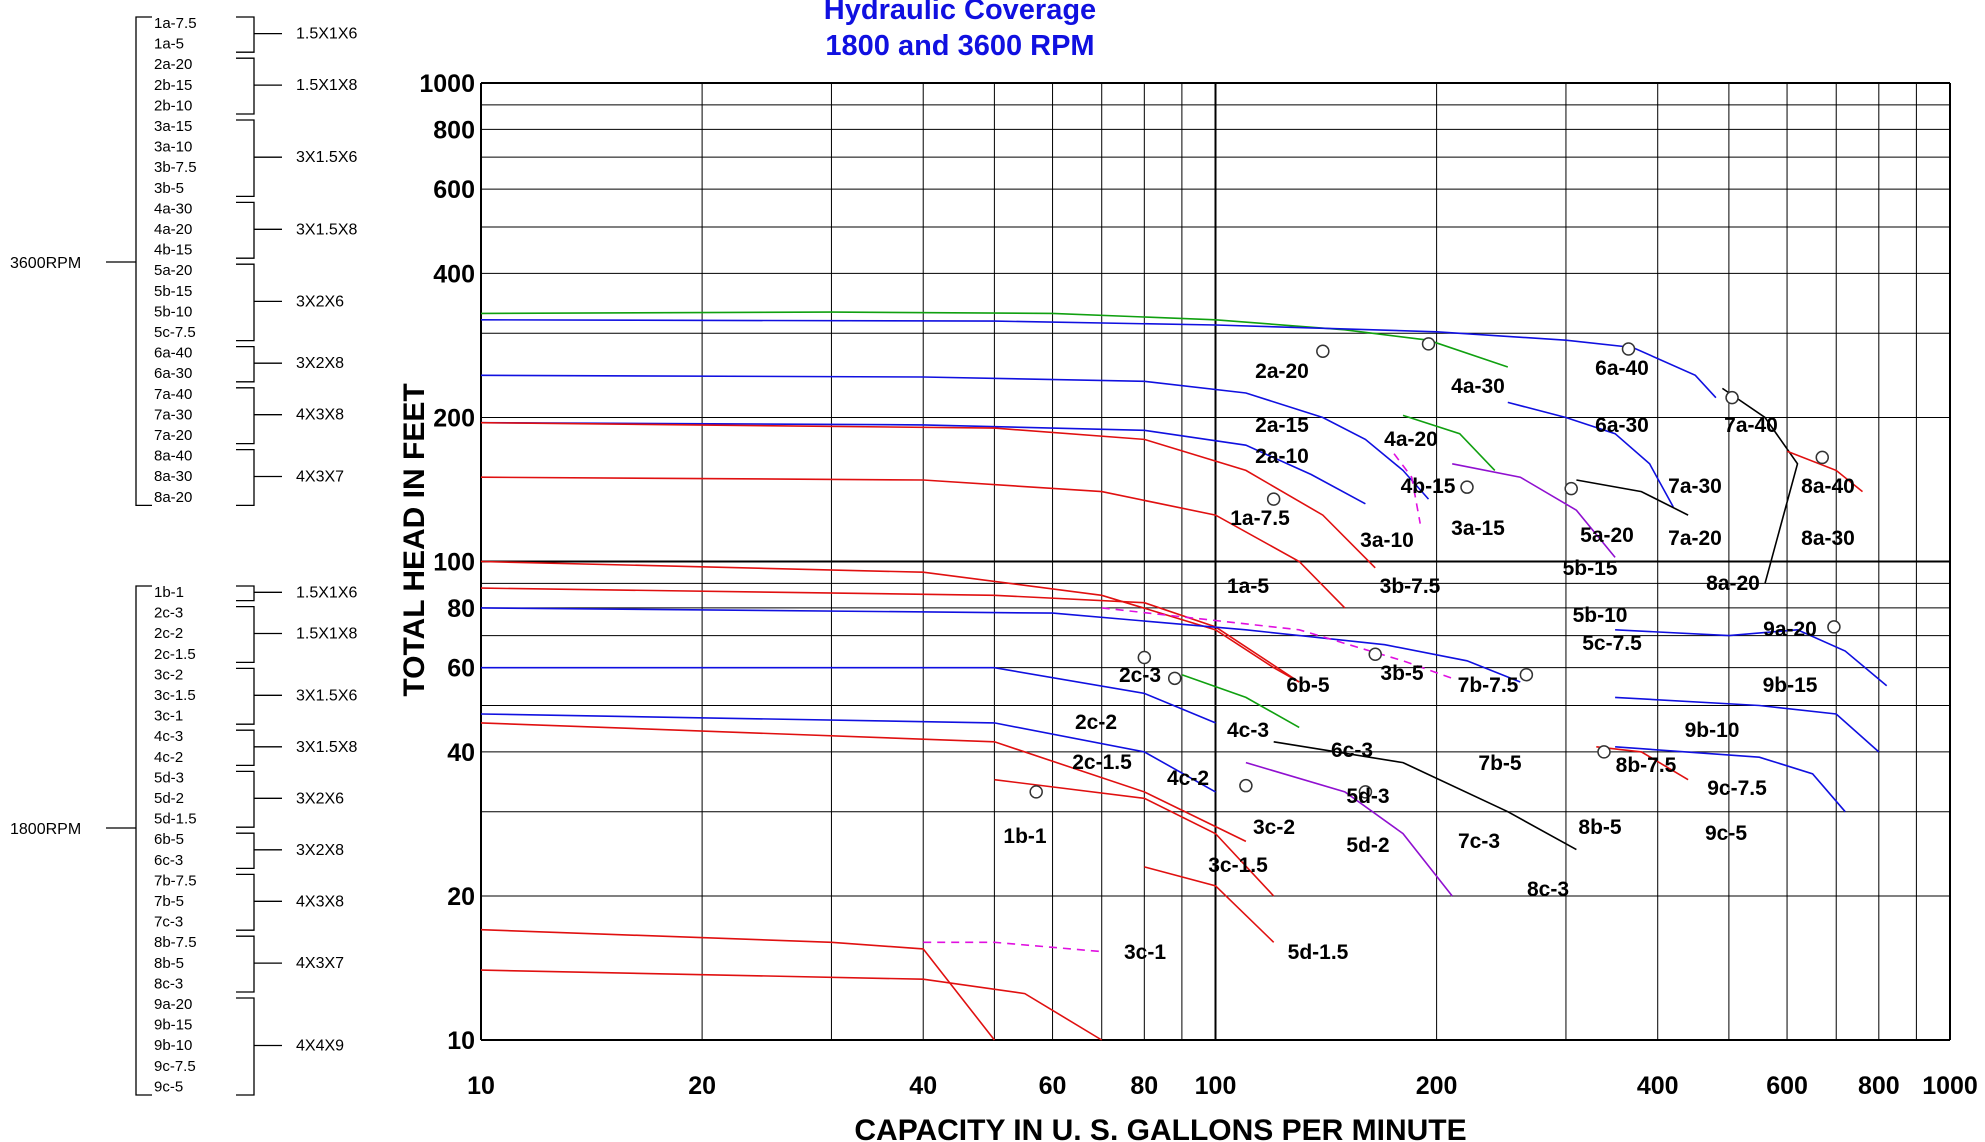  Describe the element at coordinates (173, 414) in the screenshot. I see `legend-item: 7a-30` at that location.